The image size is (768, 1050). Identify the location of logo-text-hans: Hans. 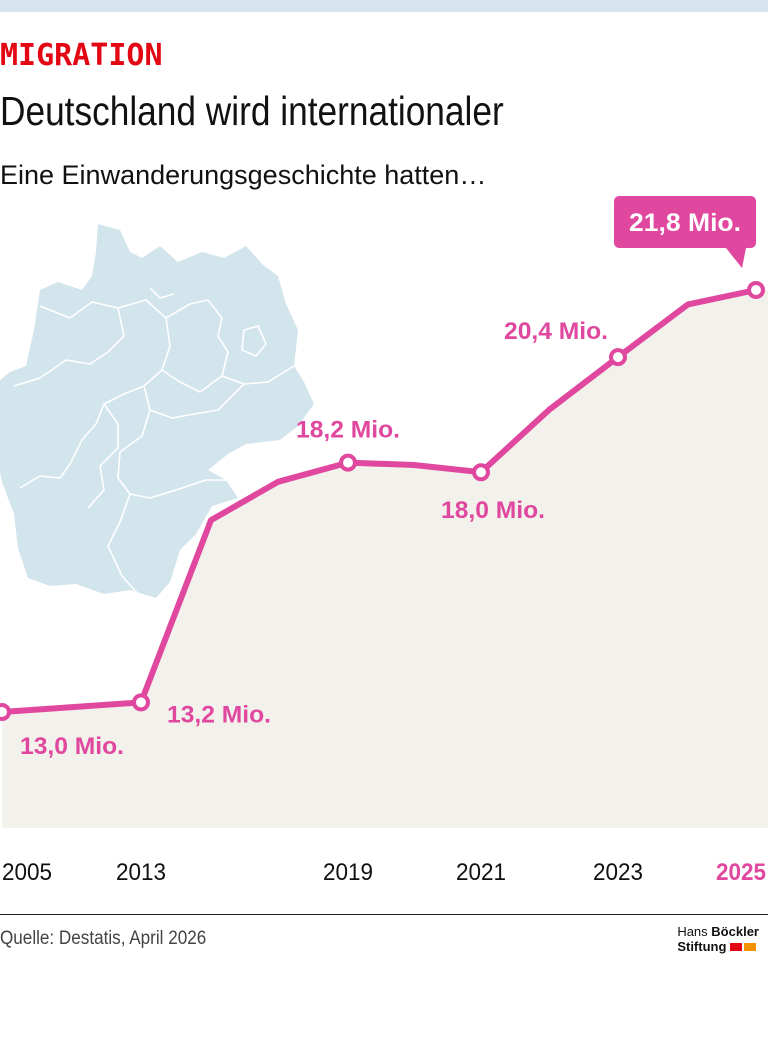
(692, 931).